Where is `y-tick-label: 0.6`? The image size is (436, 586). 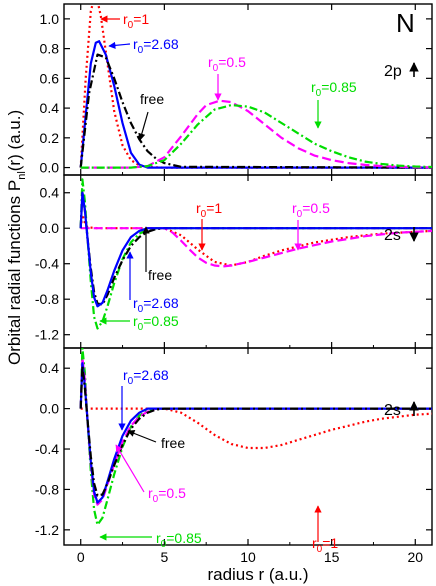
y-tick-label: 0.6 is located at coordinates (50, 78).